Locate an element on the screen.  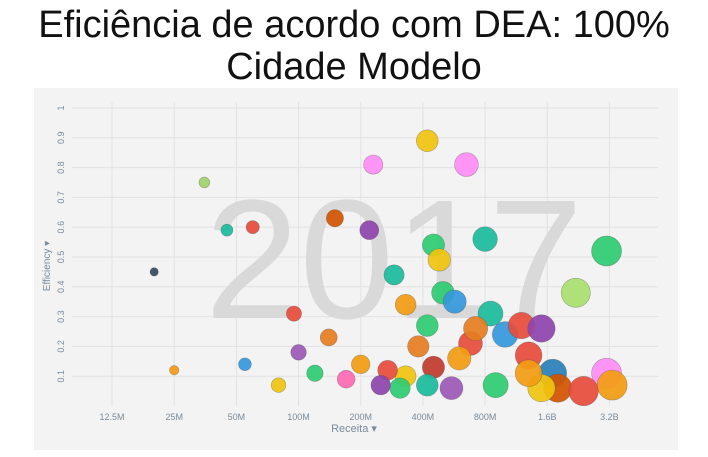
x-tick-label: 100M is located at coordinates (298, 417).